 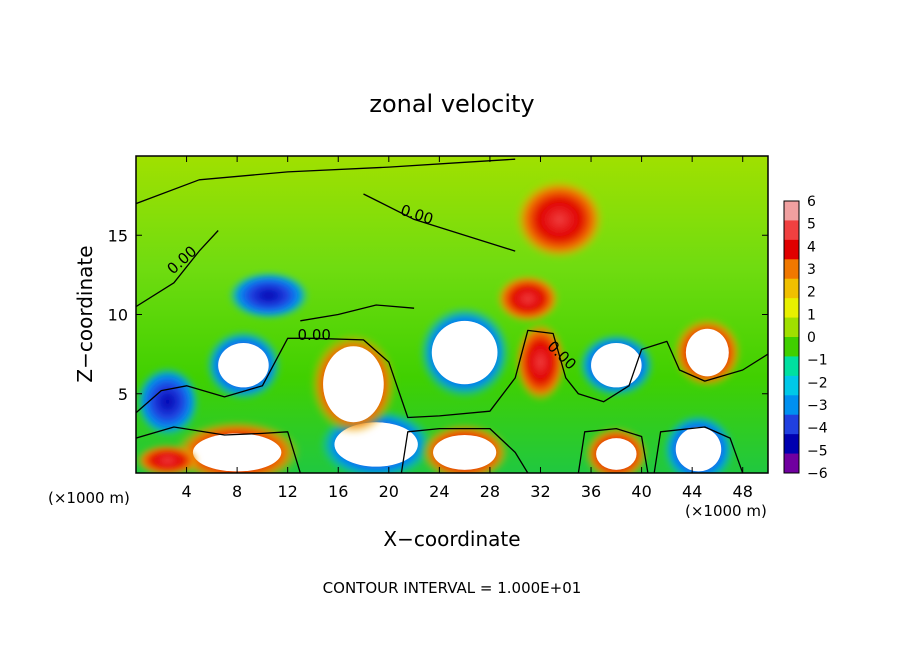 I want to click on x-tick-label: 44, so click(x=692, y=491).